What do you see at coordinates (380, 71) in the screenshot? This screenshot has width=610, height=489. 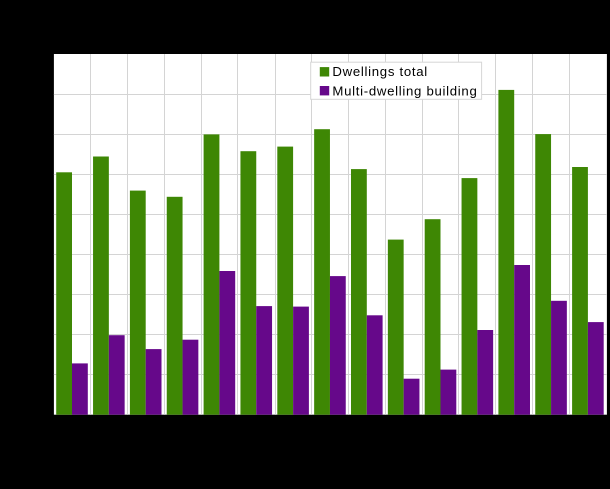 I see `svg-text: Dwellings total` at bounding box center [380, 71].